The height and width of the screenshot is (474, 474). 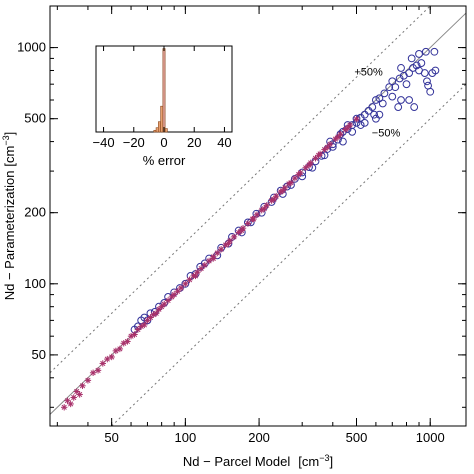 What do you see at coordinates (35, 118) in the screenshot?
I see `y-tick-label: 500` at bounding box center [35, 118].